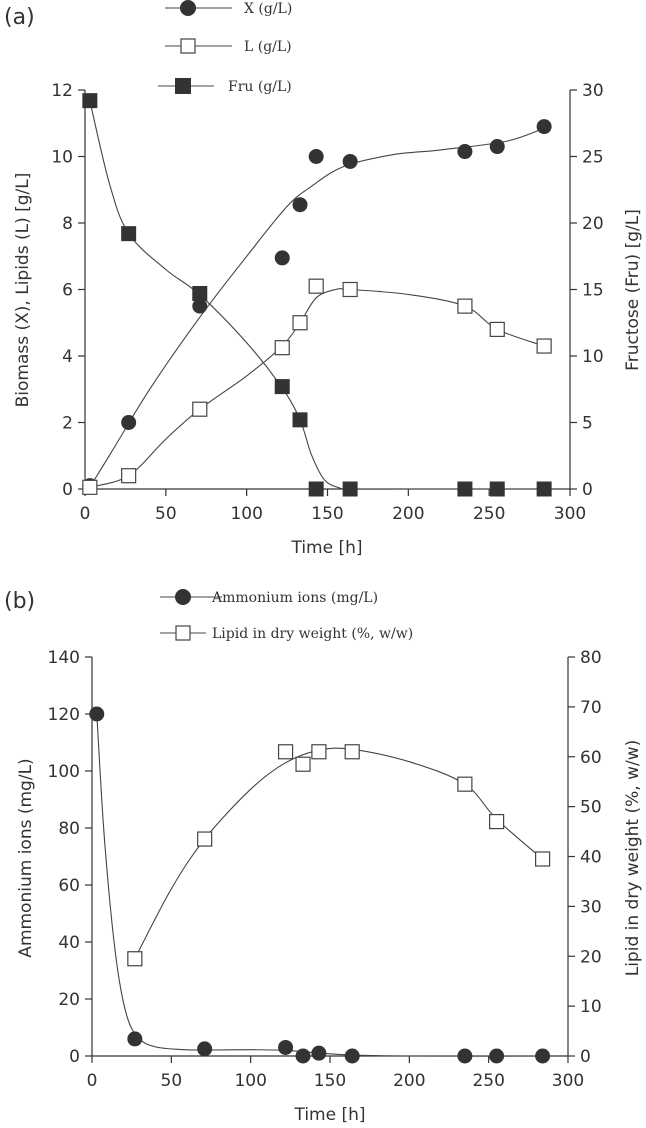  Describe the element at coordinates (69, 829) in the screenshot. I see `left-y-tick-label: 80` at that location.